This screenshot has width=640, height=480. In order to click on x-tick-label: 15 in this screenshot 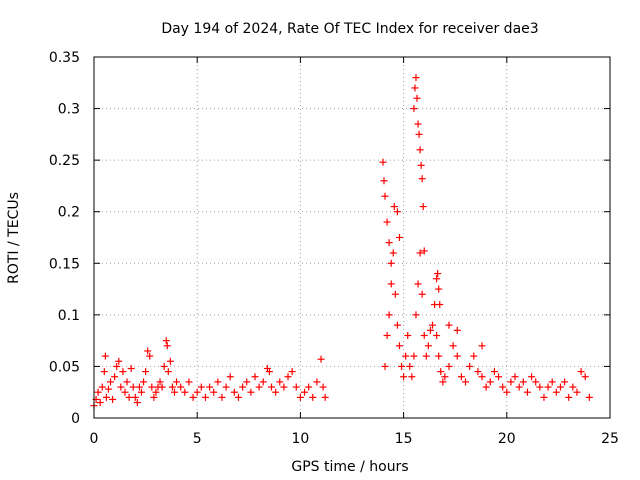, I will do `click(404, 439)`.